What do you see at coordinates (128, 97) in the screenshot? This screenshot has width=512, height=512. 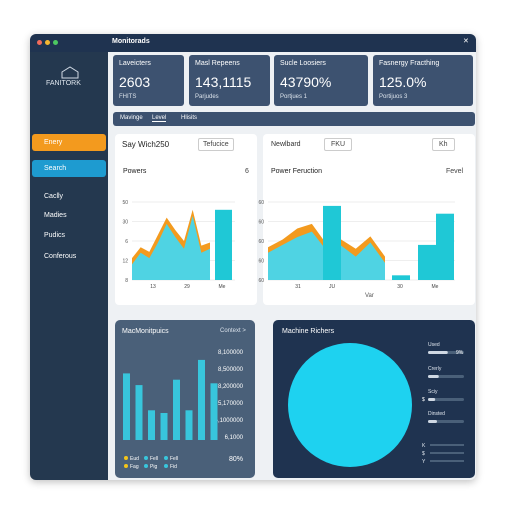 I see `stat-sub: FHITS` at bounding box center [128, 97].